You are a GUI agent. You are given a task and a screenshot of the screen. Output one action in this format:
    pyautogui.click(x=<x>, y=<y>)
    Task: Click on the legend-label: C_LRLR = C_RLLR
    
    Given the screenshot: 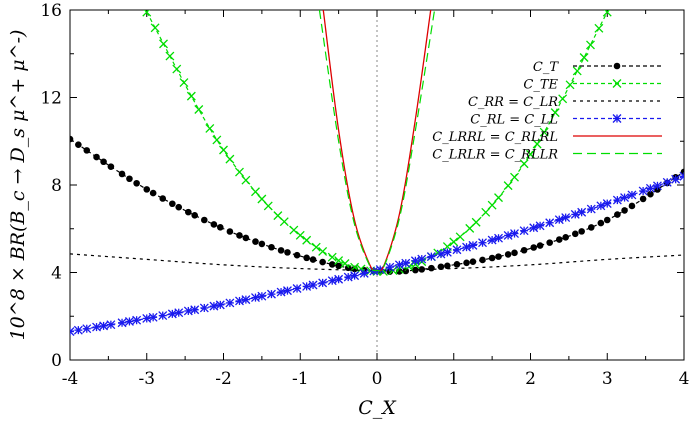 What is the action you would take?
    pyautogui.click(x=495, y=155)
    